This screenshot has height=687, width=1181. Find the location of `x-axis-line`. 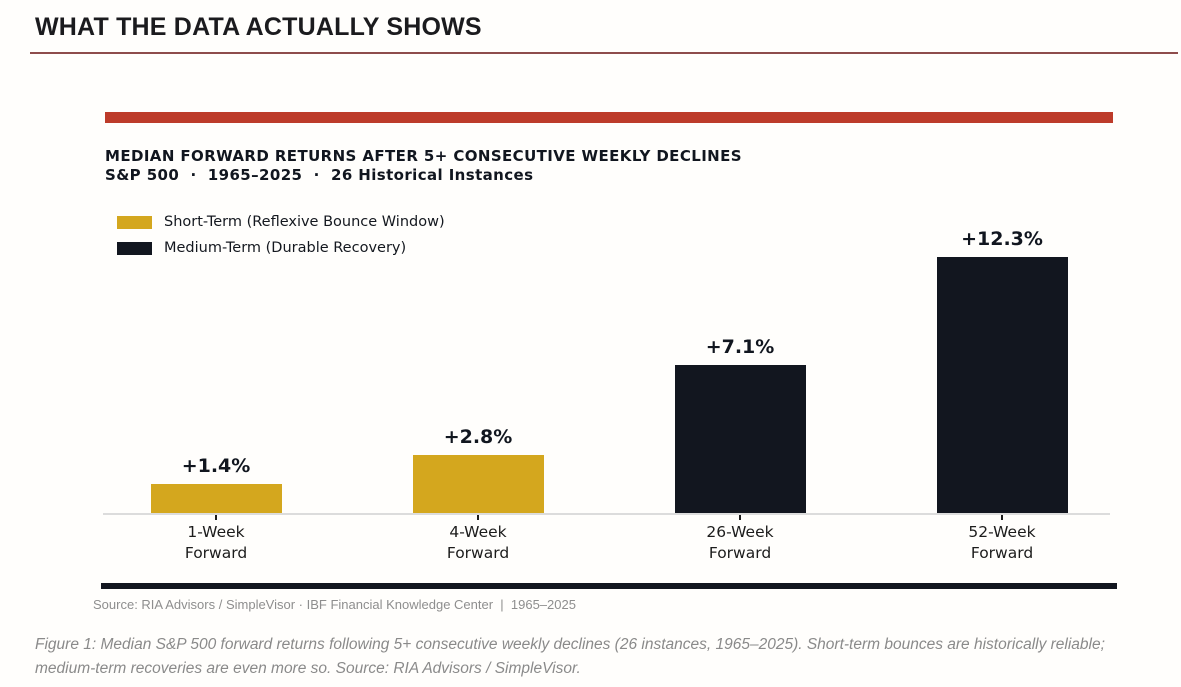

x-axis-line is located at coordinates (606, 514).